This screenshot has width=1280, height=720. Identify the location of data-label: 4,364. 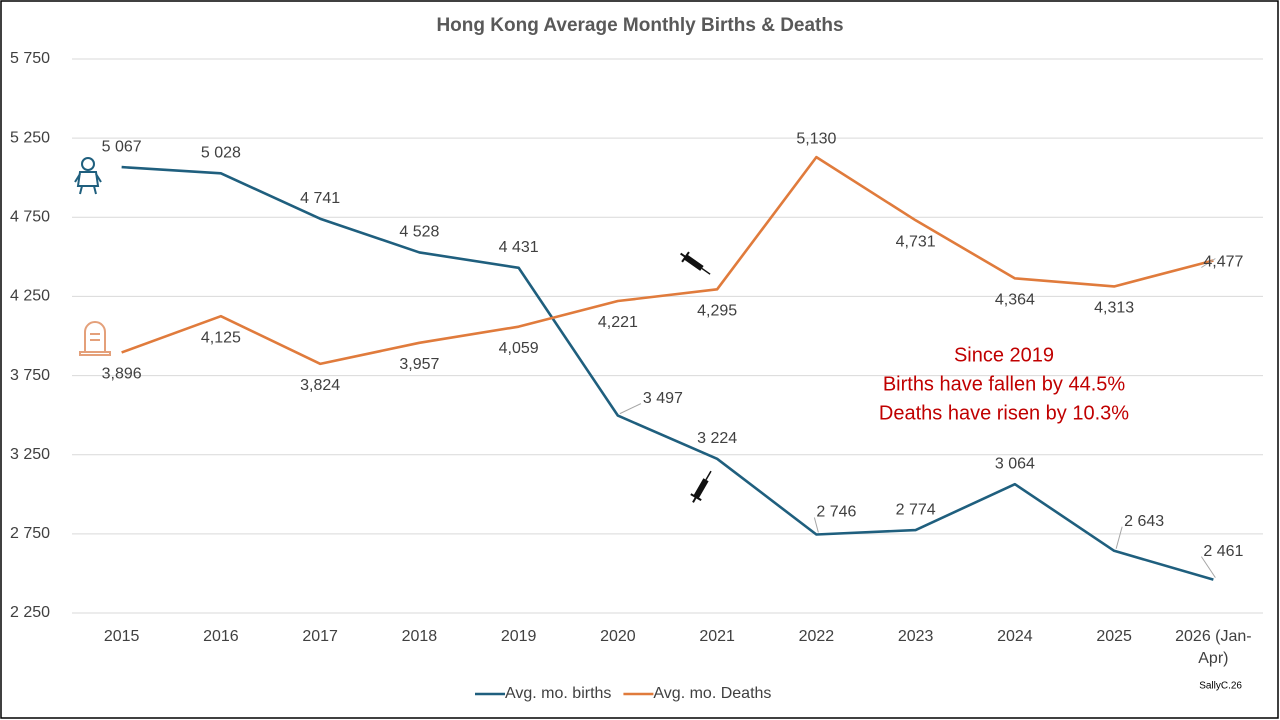
(1015, 300).